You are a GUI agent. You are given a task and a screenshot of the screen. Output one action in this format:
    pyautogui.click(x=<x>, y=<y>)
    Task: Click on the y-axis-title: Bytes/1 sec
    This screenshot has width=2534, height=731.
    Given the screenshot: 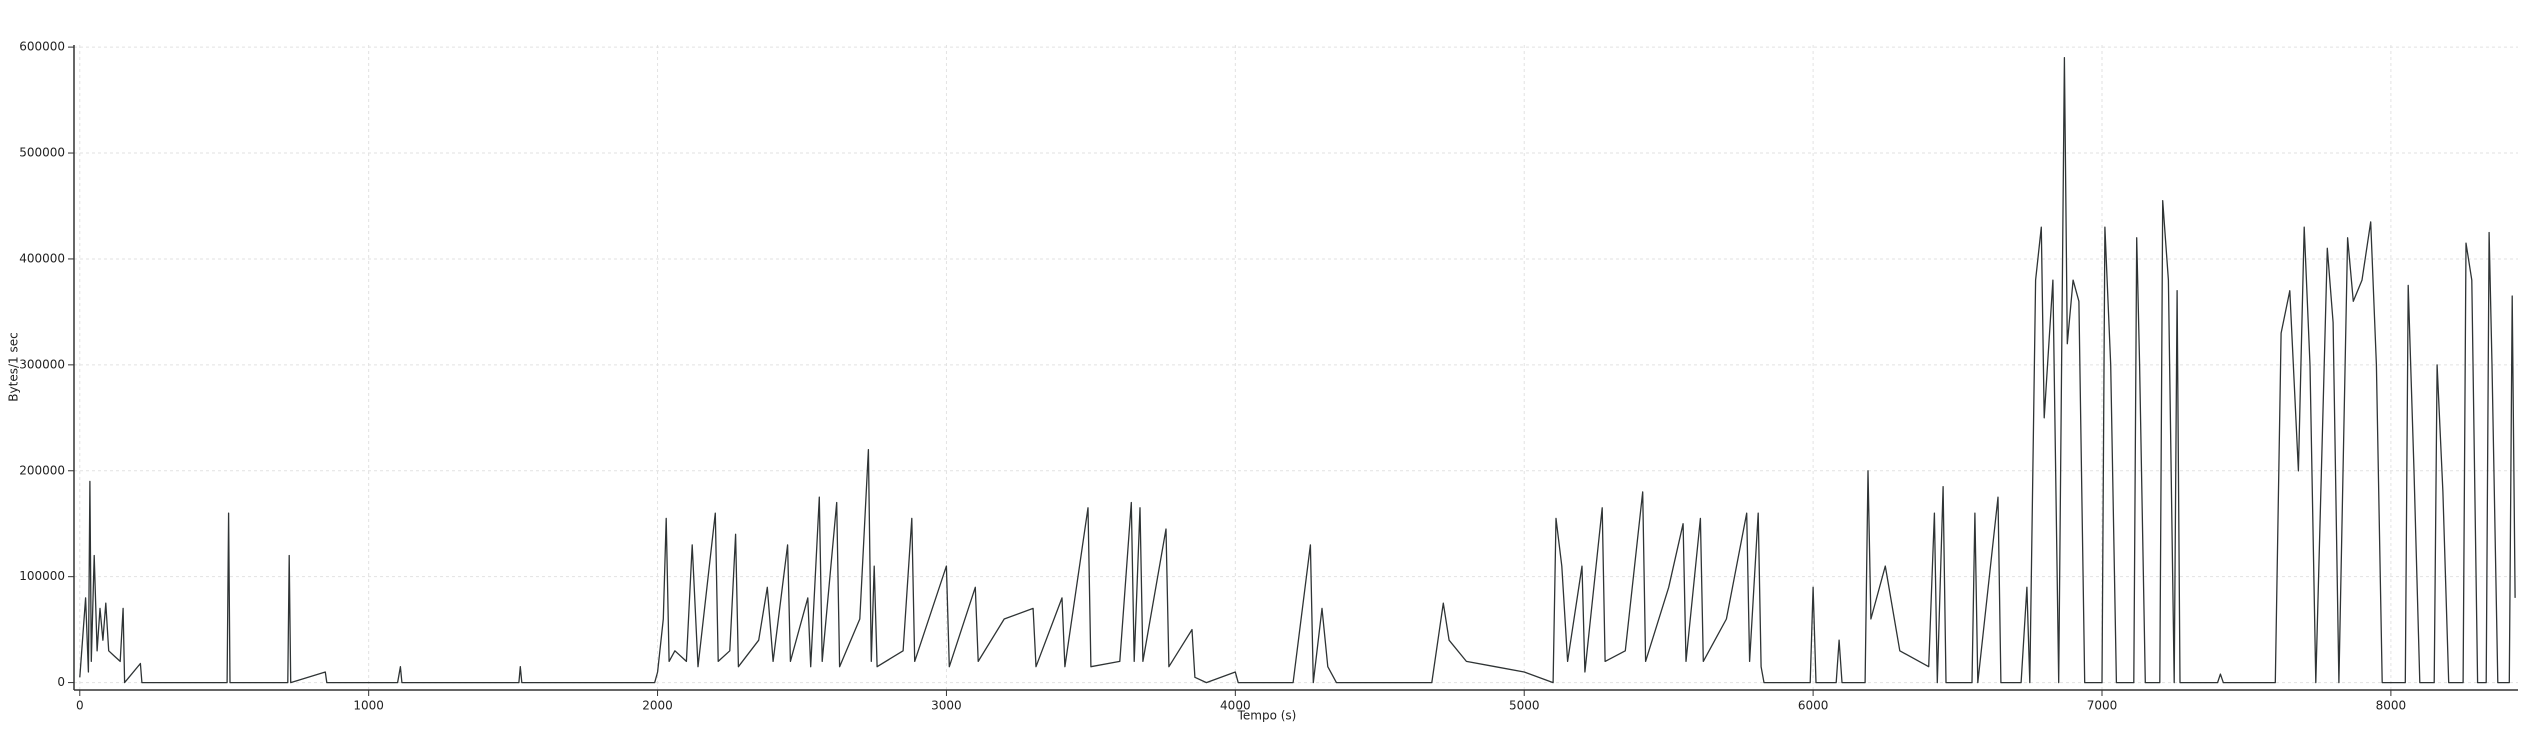 What is the action you would take?
    pyautogui.click(x=14, y=366)
    